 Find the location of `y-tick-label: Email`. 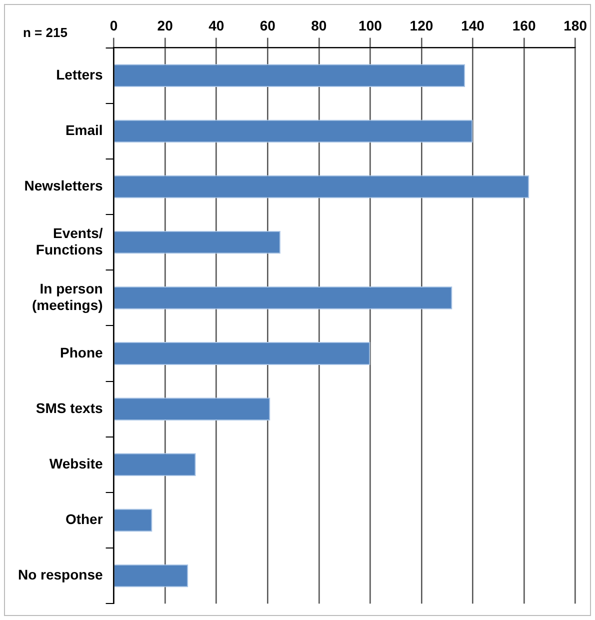

y-tick-label: Email is located at coordinates (84, 130).